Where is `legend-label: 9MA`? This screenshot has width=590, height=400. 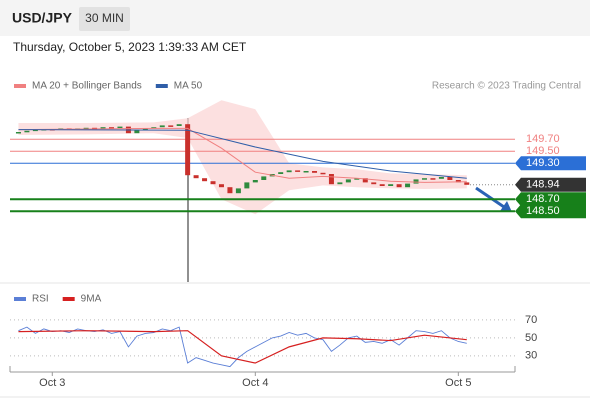 legend-label: 9MA is located at coordinates (91, 299).